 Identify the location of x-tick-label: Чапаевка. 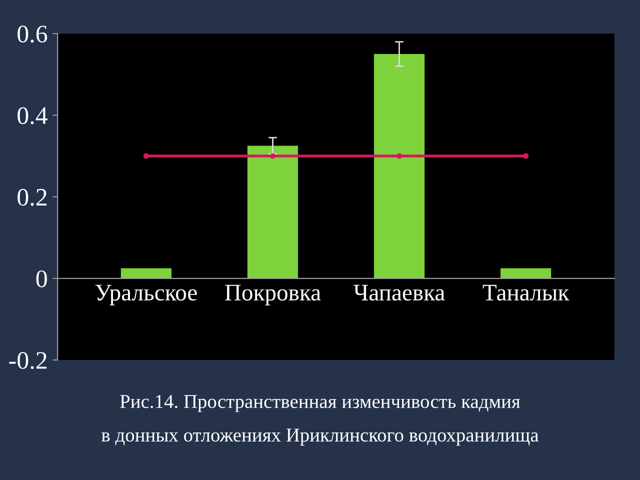
(399, 292).